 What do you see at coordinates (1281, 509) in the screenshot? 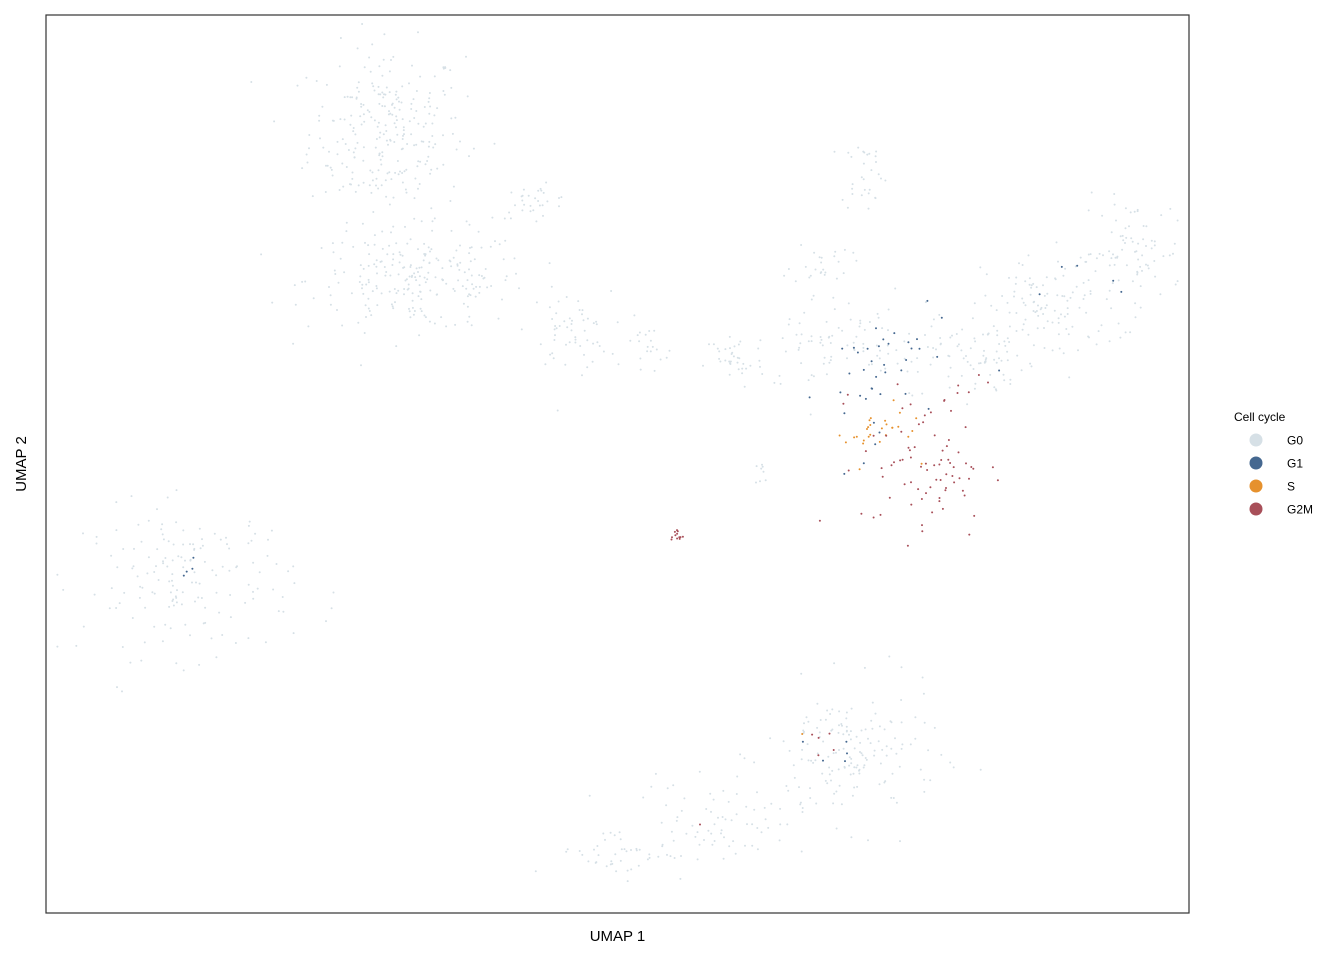
I see `legend-item-g2m: G2M` at bounding box center [1281, 509].